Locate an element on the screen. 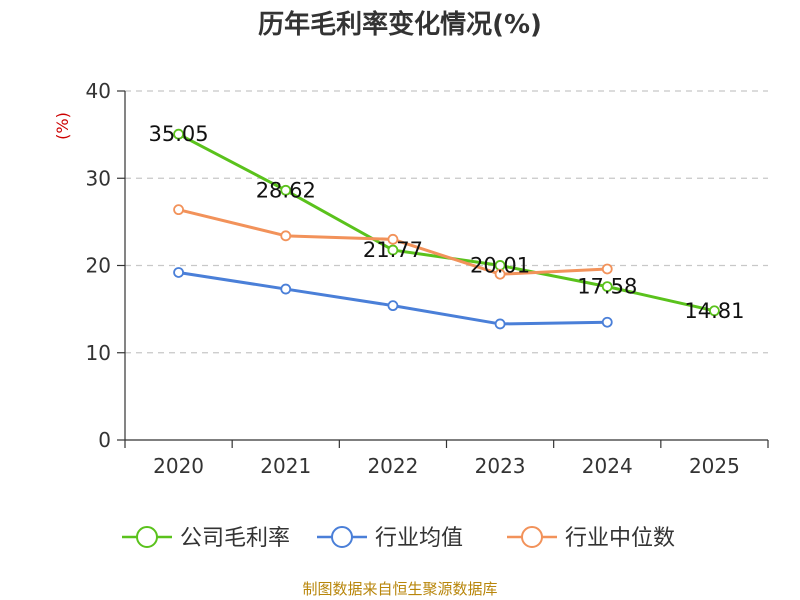 This screenshot has height=600, width=800. point-0-2025 is located at coordinates (714, 311).